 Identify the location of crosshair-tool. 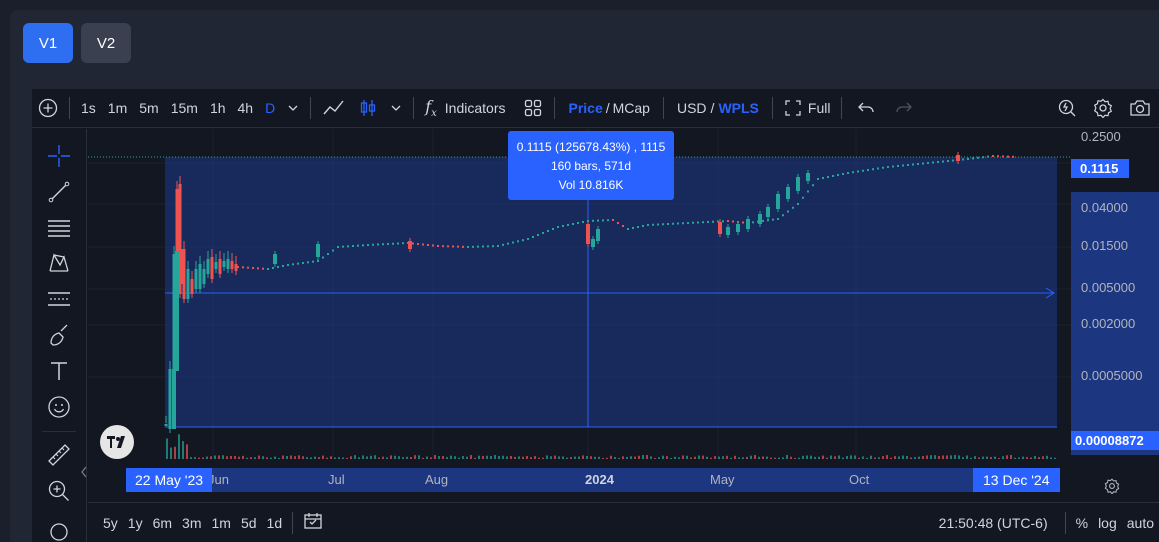
(59, 156).